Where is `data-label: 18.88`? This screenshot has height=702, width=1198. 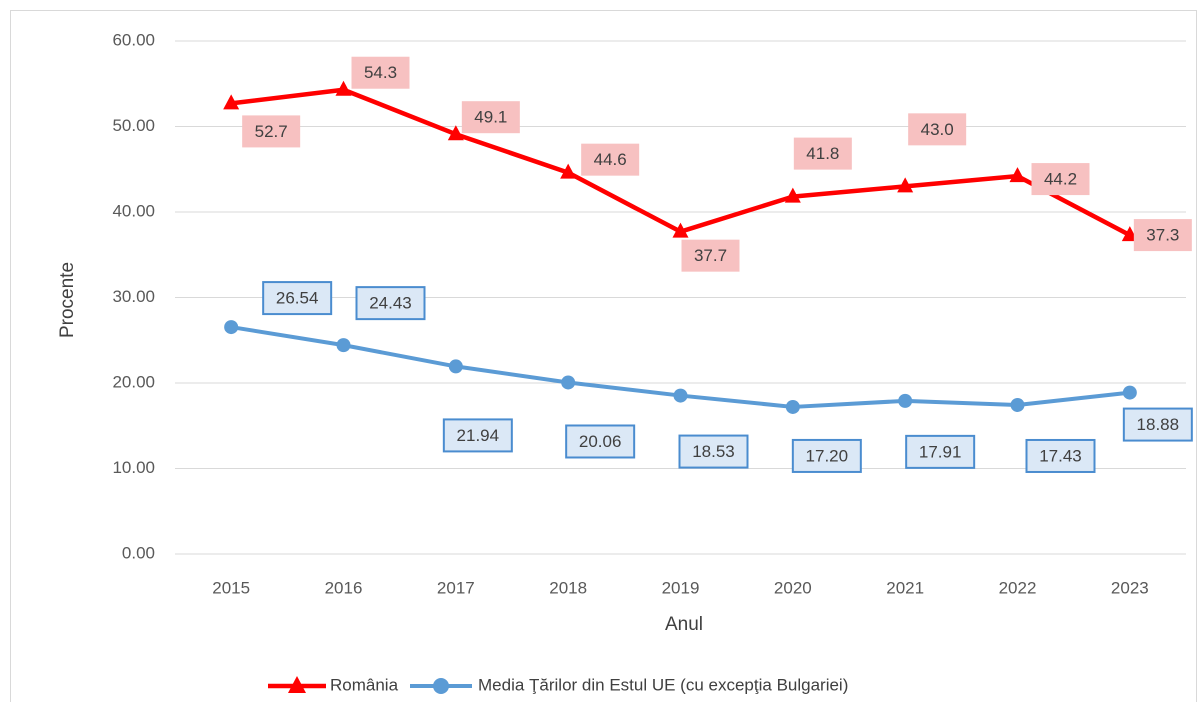 data-label: 18.88 is located at coordinates (1158, 424).